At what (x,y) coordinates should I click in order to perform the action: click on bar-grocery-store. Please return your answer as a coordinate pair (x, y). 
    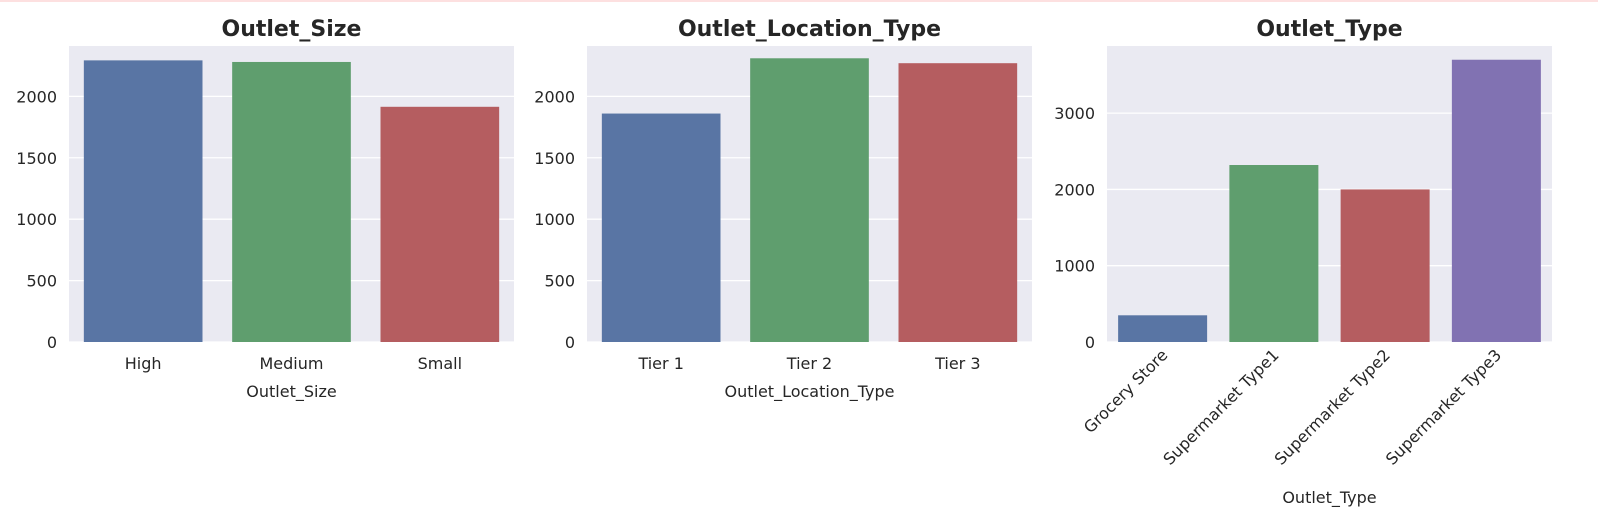
    Looking at the image, I should click on (1163, 328).